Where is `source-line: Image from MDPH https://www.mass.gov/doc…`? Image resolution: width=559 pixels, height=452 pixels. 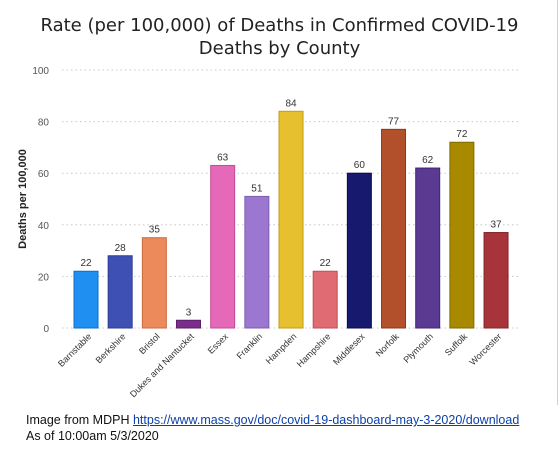 source-line: Image from MDPH https://www.mass.gov/doc… is located at coordinates (272, 420).